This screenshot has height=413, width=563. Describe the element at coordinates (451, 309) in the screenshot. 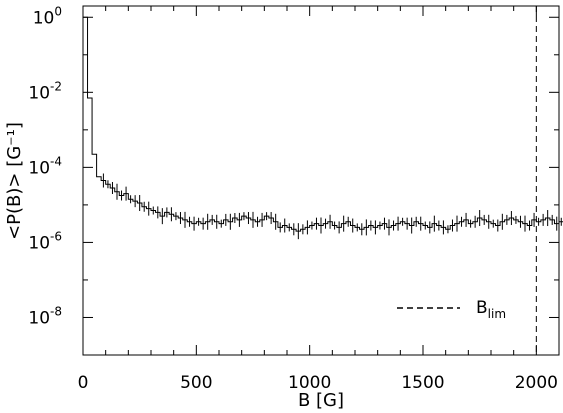

I see `legend: Blim` at that location.